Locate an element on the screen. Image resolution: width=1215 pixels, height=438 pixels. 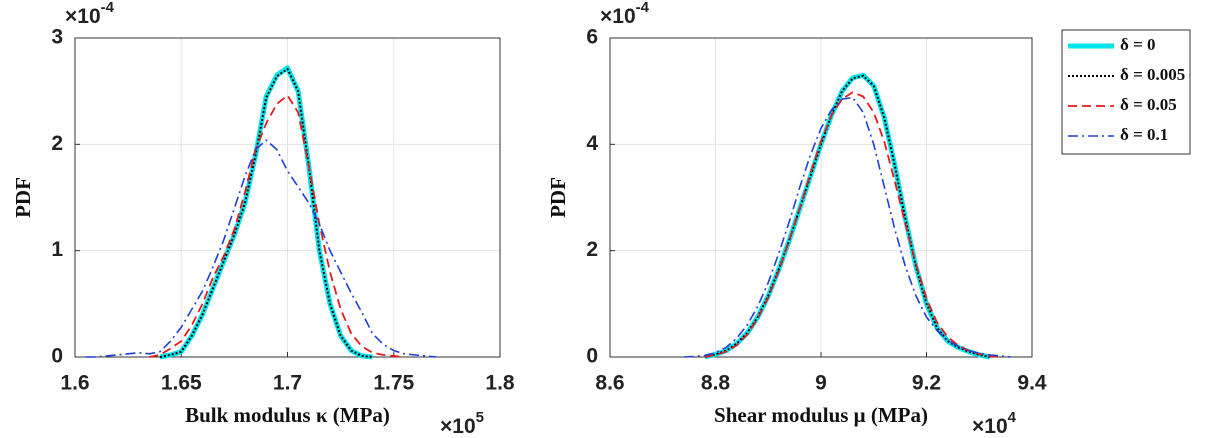
x-tick-label: 1.65 is located at coordinates (181, 383).